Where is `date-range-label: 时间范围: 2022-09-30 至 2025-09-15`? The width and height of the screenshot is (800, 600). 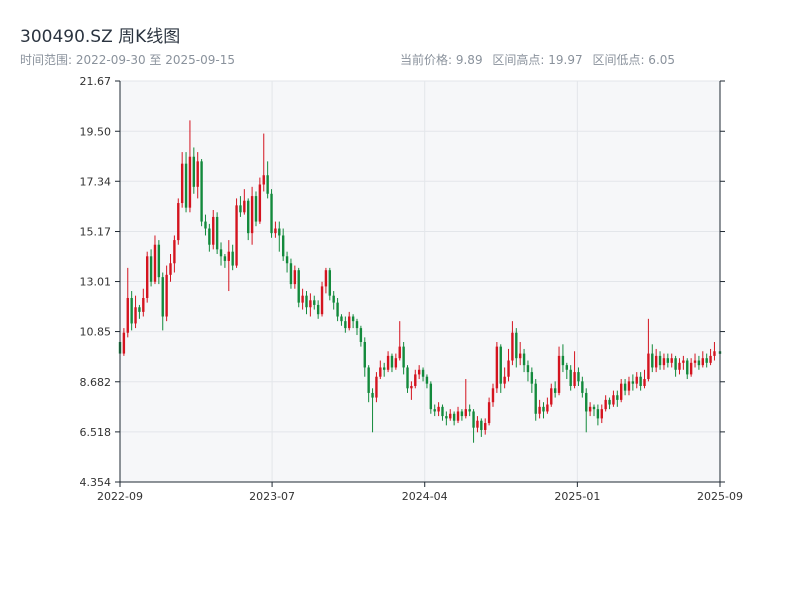
date-range-label: 时间范围: 2022-09-30 至 2025-09-15 is located at coordinates (127, 60).